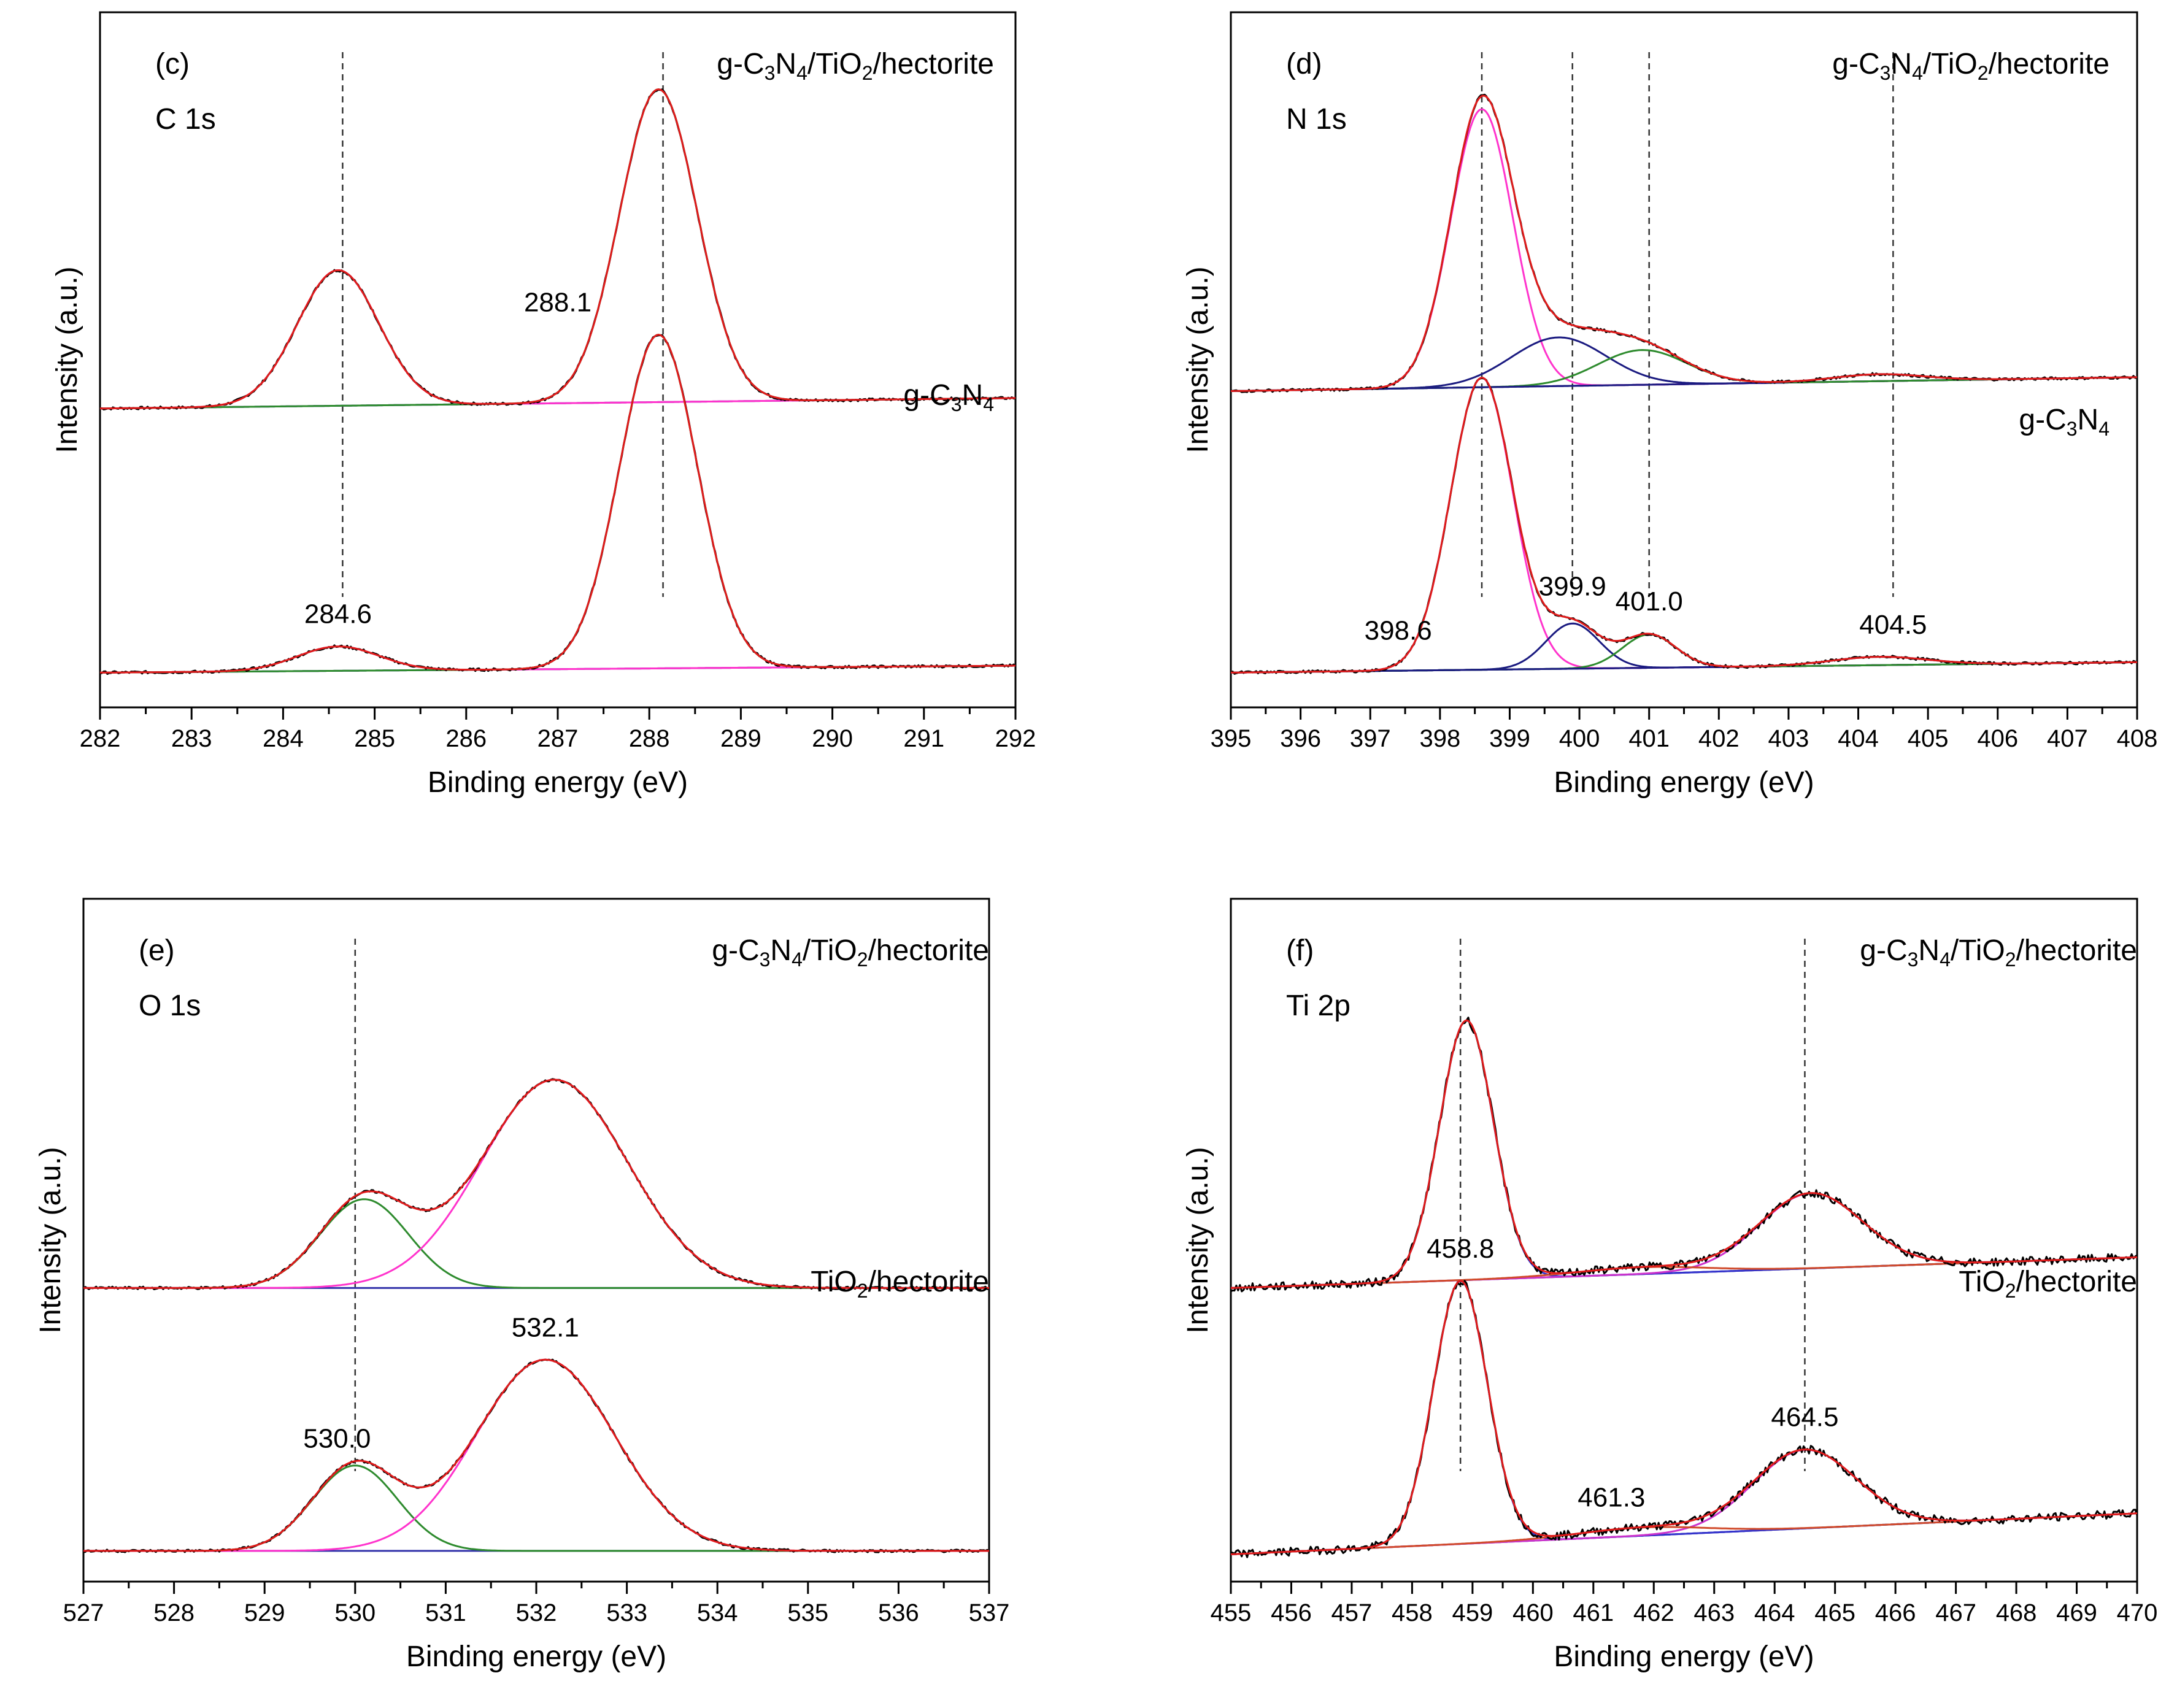 This screenshot has width=2177, height=1708. Describe the element at coordinates (172, 64) in the screenshot. I see `panel-label: (c)` at that location.